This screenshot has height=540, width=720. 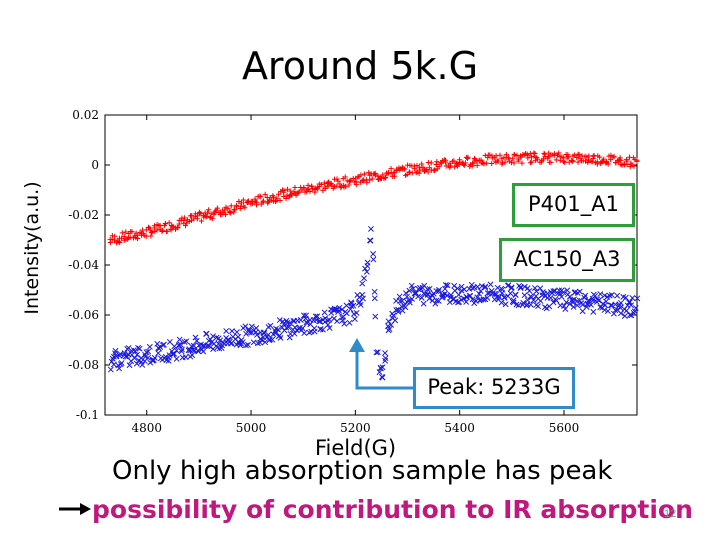 I want to click on legend-box-p401: P401_A1, so click(x=573, y=205).